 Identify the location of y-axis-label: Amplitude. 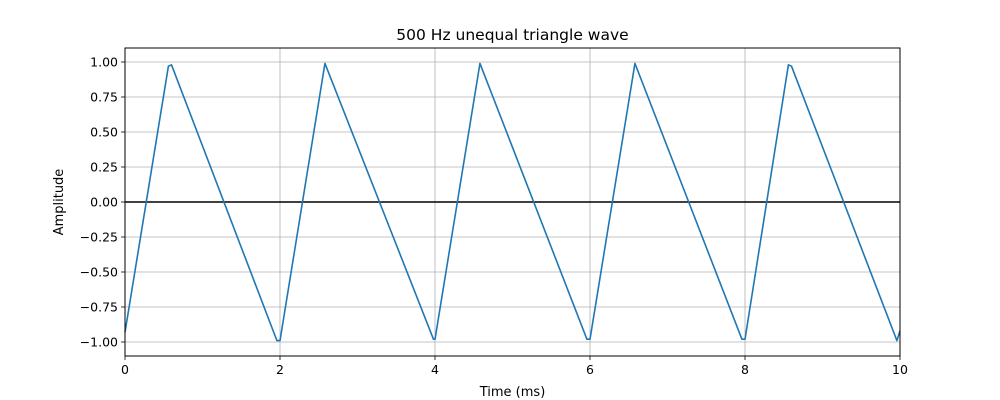
(59, 202).